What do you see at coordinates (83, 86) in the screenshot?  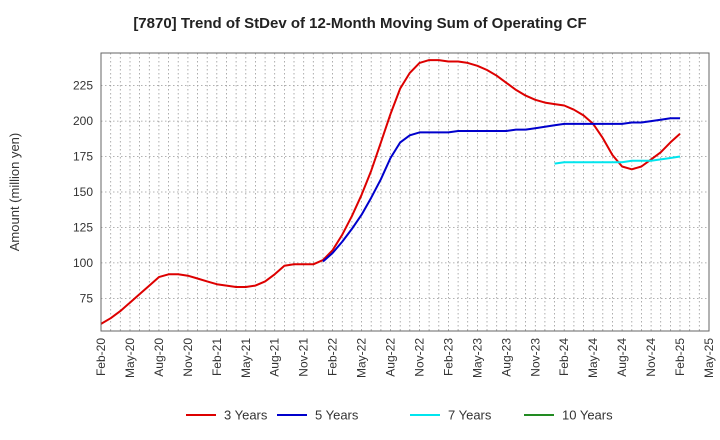 I see `y-tick-label: 225` at bounding box center [83, 86].